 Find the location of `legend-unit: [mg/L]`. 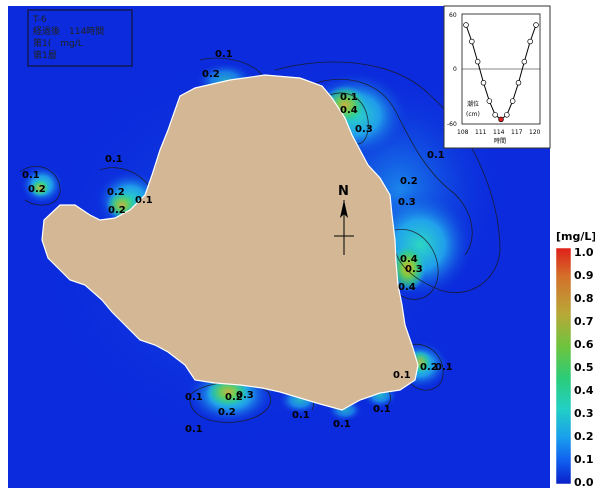

legend-unit: [mg/L] is located at coordinates (575, 236).